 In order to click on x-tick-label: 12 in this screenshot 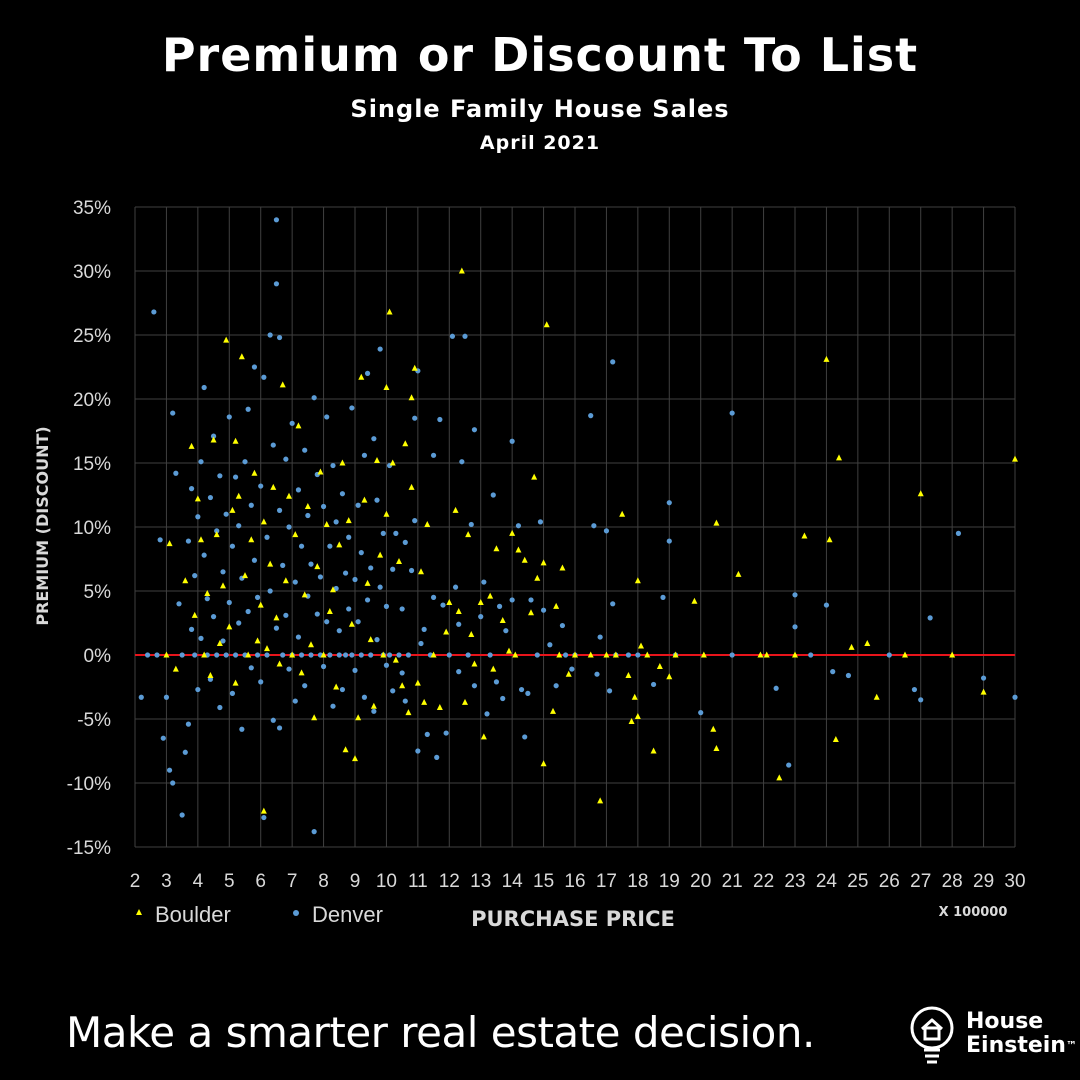, I will do `click(449, 881)`.